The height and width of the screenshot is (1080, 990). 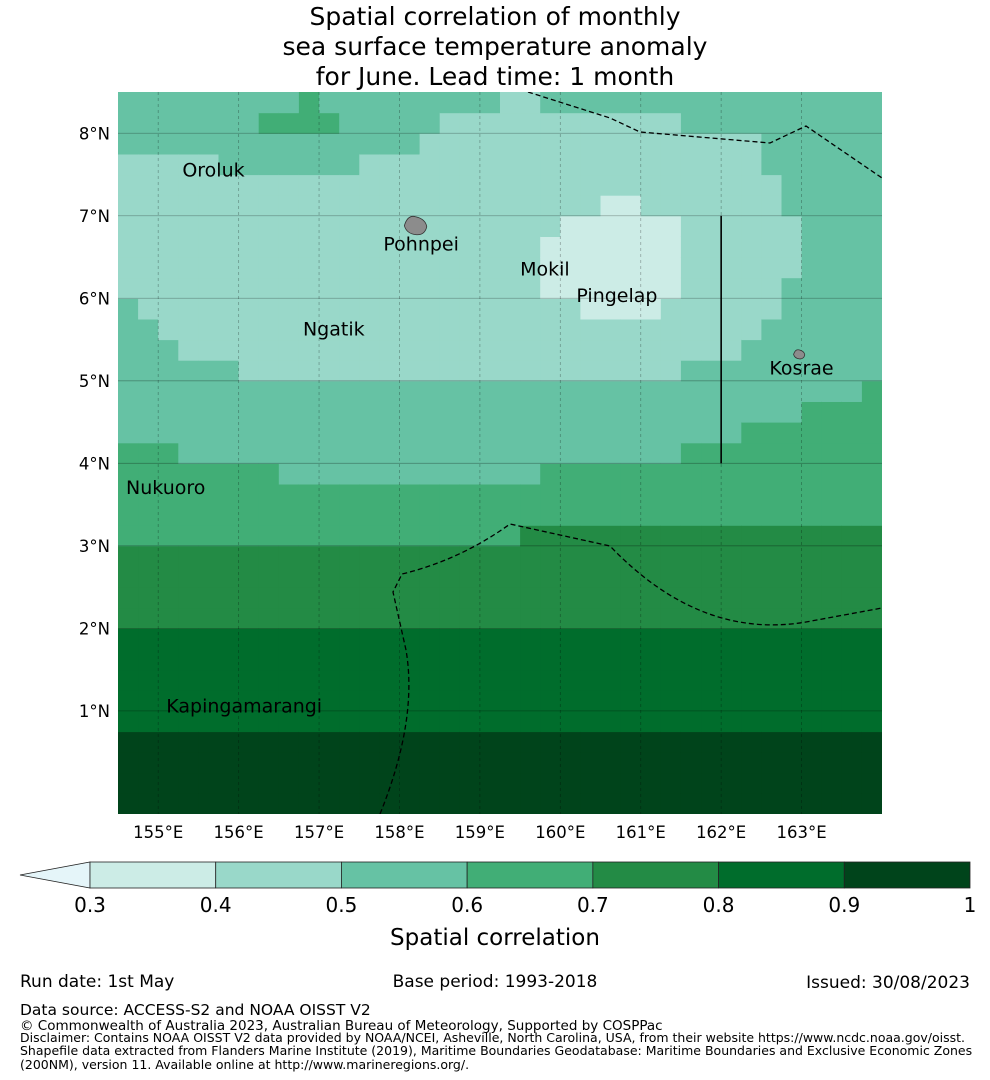 What do you see at coordinates (94, 422) in the screenshot?
I see `y-axis-ticks: 8°N 7°N 6°N 5°N 4°N 3°N 2°N 1°N` at bounding box center [94, 422].